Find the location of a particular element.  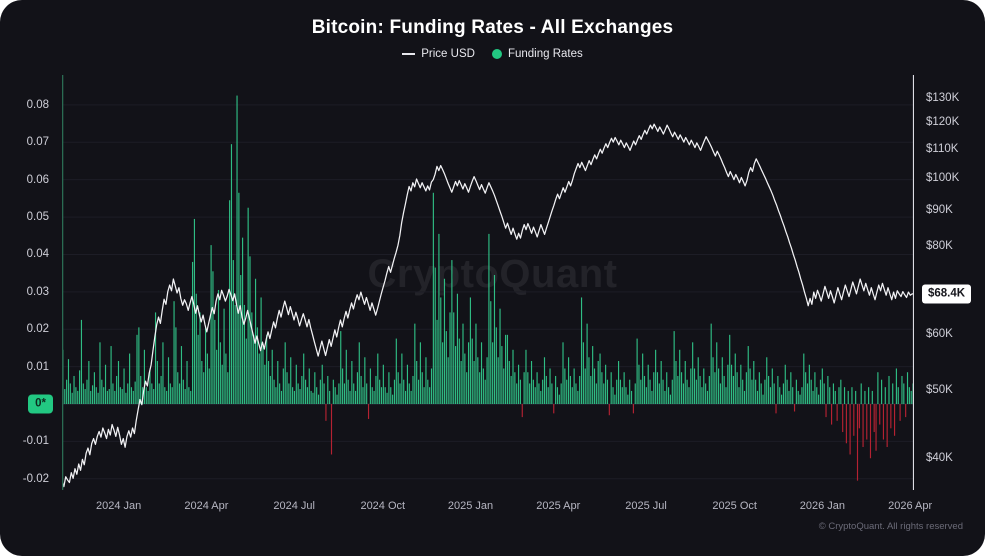

left-axis-tick: 0.04 is located at coordinates (37, 254).